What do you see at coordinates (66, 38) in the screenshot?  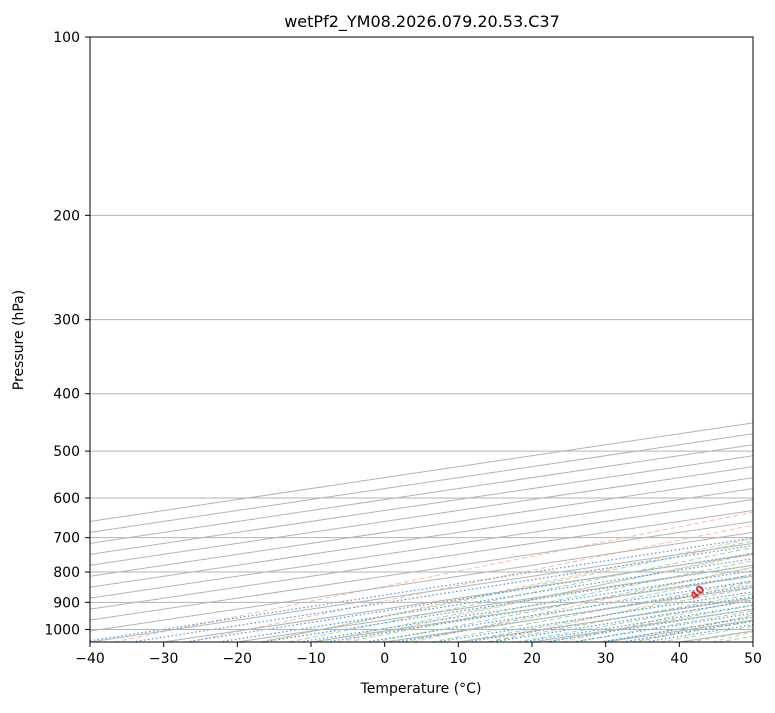 I see `y-tick-label: 100` at bounding box center [66, 38].